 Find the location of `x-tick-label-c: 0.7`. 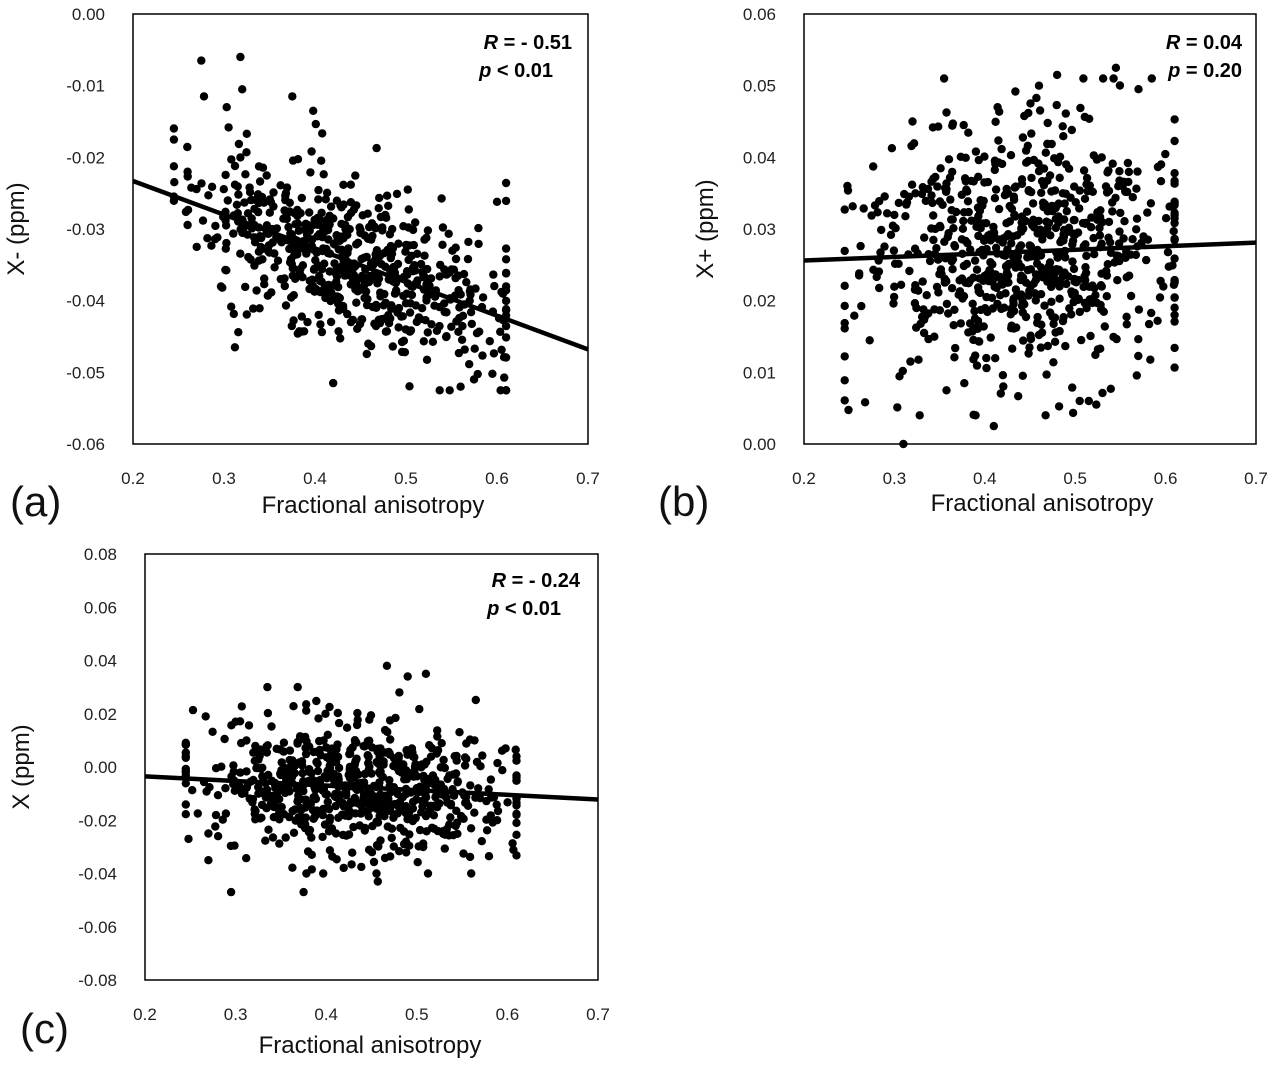

x-tick-label-c: 0.7 is located at coordinates (598, 1014).